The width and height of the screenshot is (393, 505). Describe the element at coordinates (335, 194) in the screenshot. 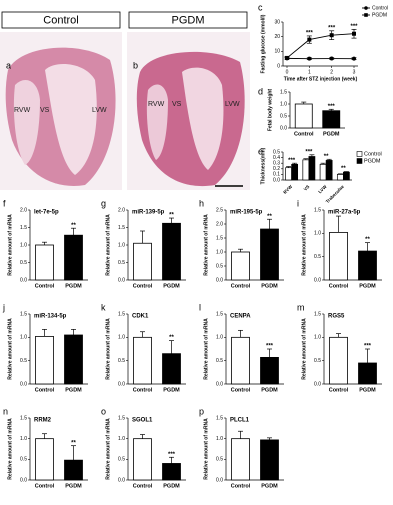

I see `x-tick-label: Trabeculae` at that location.